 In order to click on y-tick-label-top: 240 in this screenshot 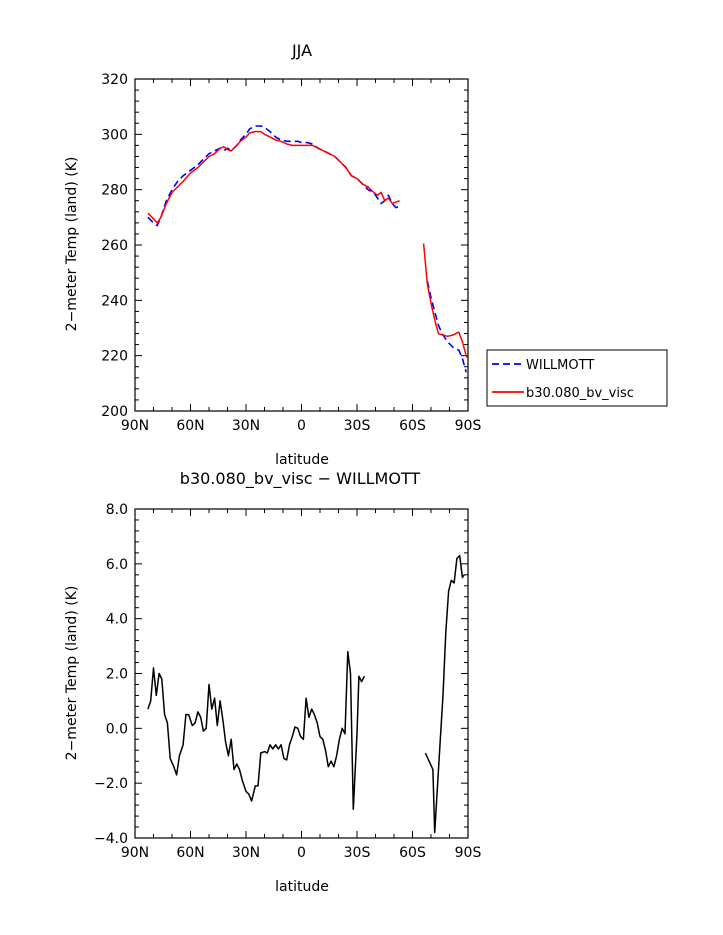, I will do `click(114, 301)`.